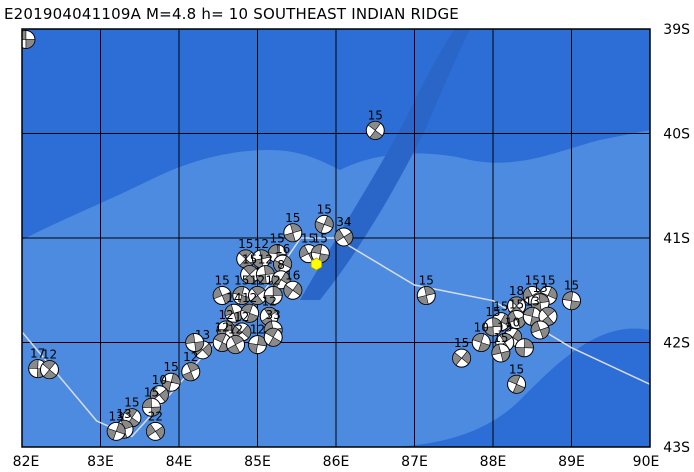 The image size is (694, 472). Describe the element at coordinates (273, 315) in the screenshot. I see `mechanism-depth-label: 33` at that location.